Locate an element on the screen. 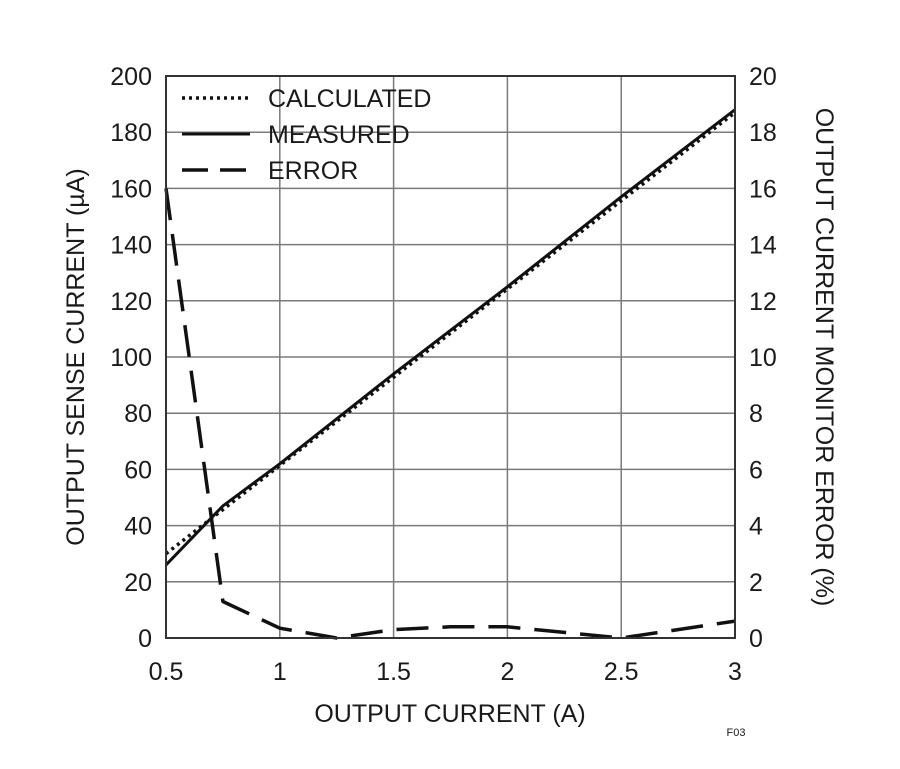 This screenshot has height=769, width=900. right-y-tick-label: 0 is located at coordinates (756, 639).